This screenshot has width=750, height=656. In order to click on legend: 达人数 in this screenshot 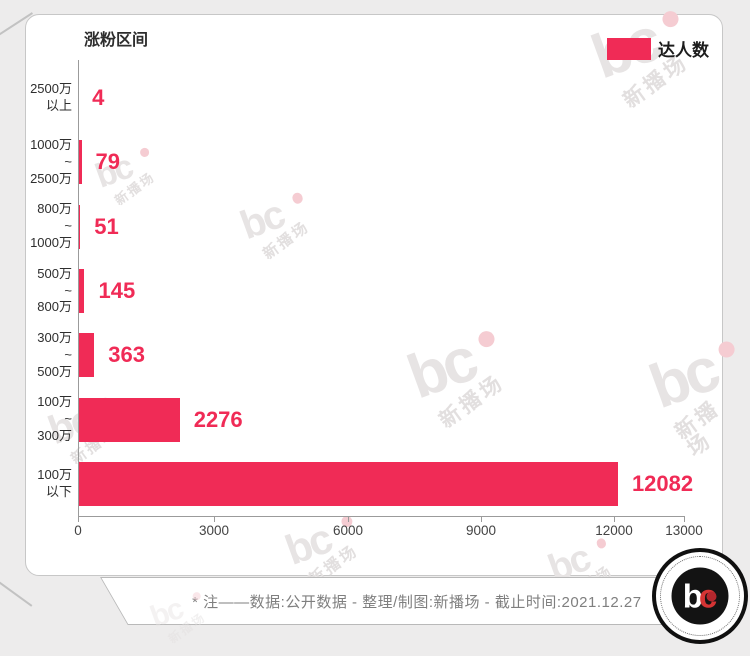, I will do `click(658, 48)`.